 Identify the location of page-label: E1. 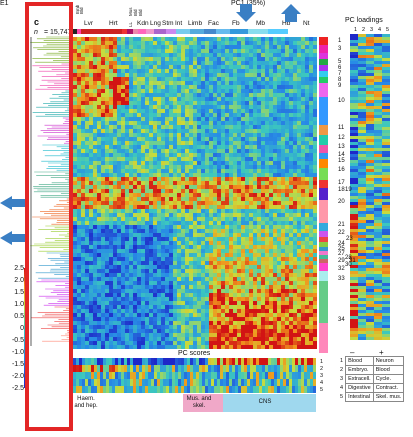
(4, 3).